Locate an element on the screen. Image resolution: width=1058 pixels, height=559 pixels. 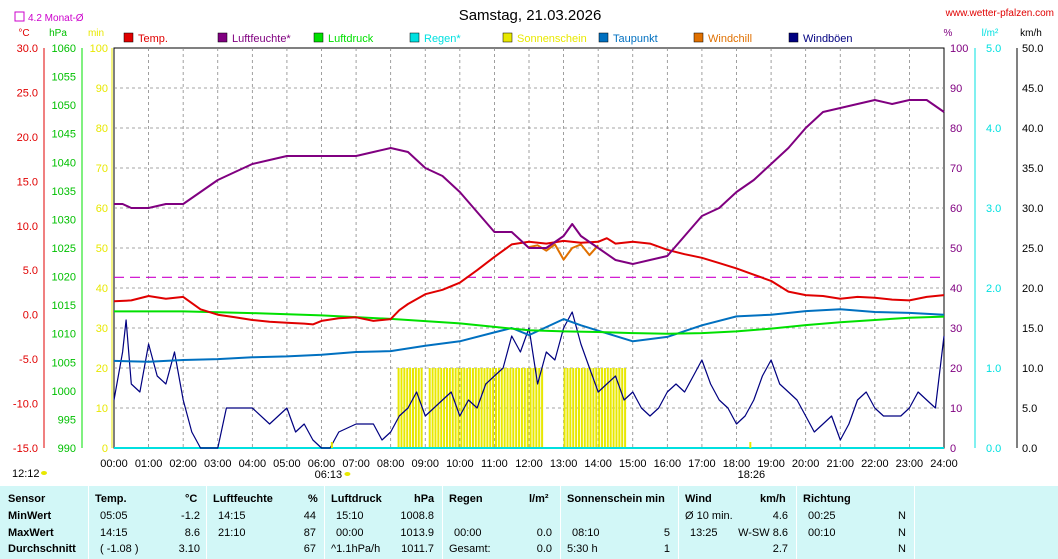
time-tick-label: 18:00 is located at coordinates (737, 464).